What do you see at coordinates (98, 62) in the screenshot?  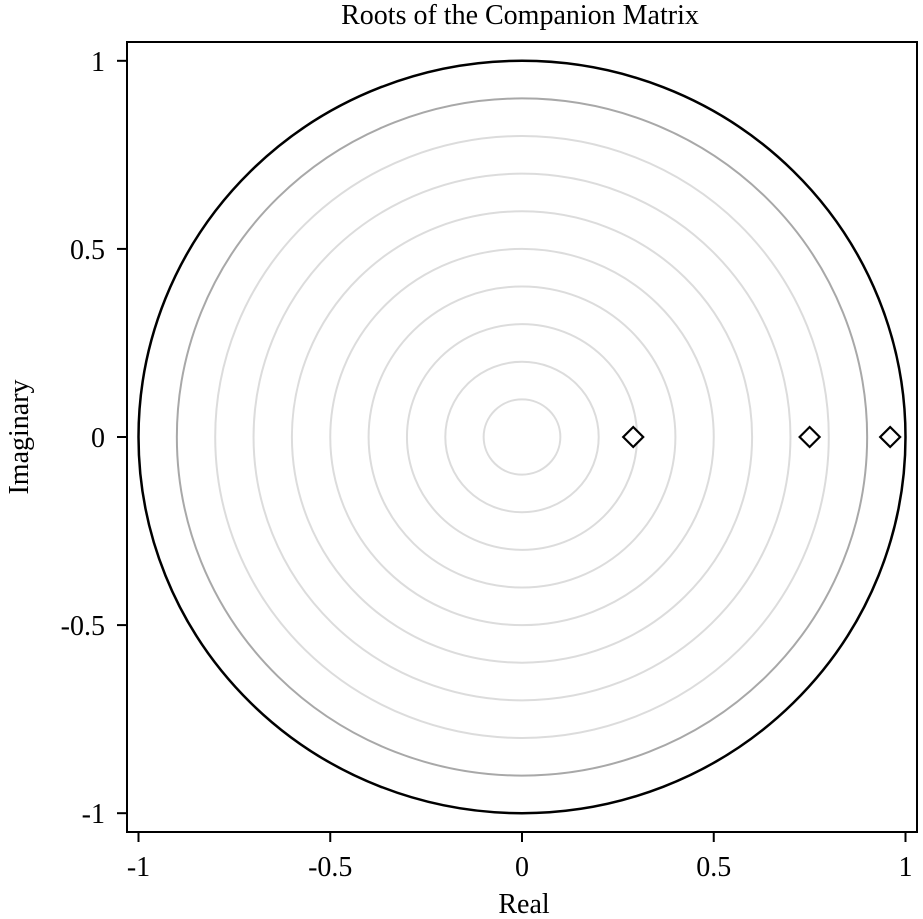 I see `y-tick-label: 1` at bounding box center [98, 62].